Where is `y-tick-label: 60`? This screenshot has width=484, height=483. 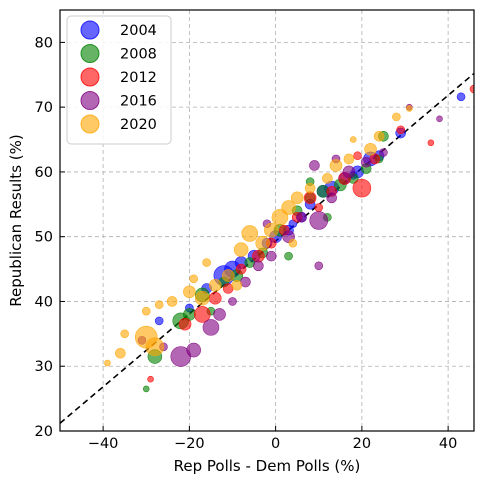
y-tick-label: 60 is located at coordinates (44, 173).